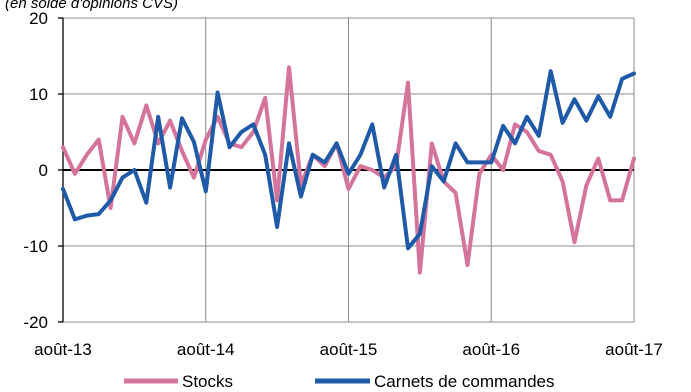  What do you see at coordinates (464, 381) in the screenshot?
I see `legend-label: Carnets de commandes` at bounding box center [464, 381].